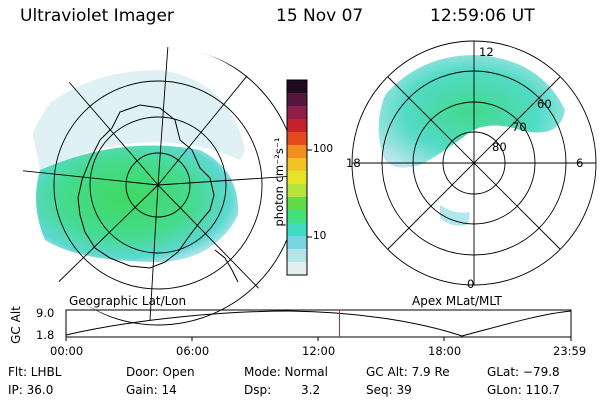 This screenshot has height=400, width=600. What do you see at coordinates (160, 372) in the screenshot?
I see `status-door: Door: Open` at bounding box center [160, 372].